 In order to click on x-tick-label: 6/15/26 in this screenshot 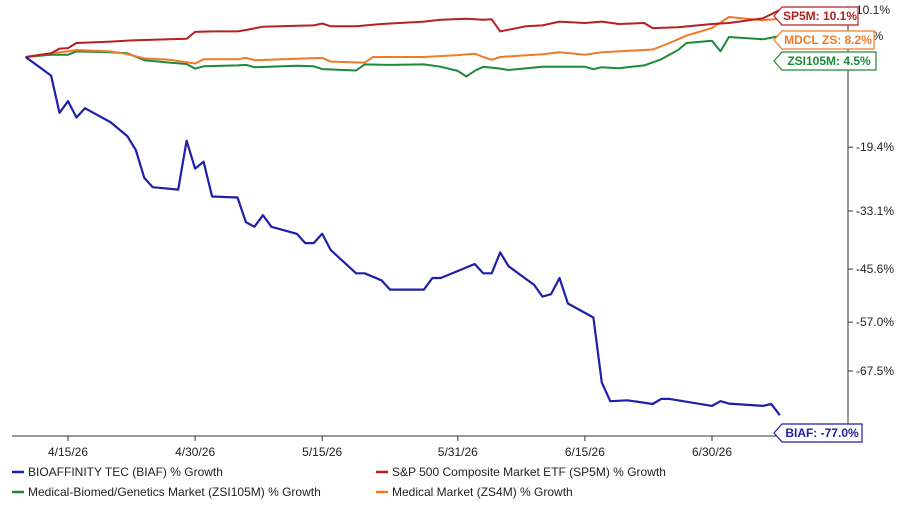, I will do `click(585, 452)`.